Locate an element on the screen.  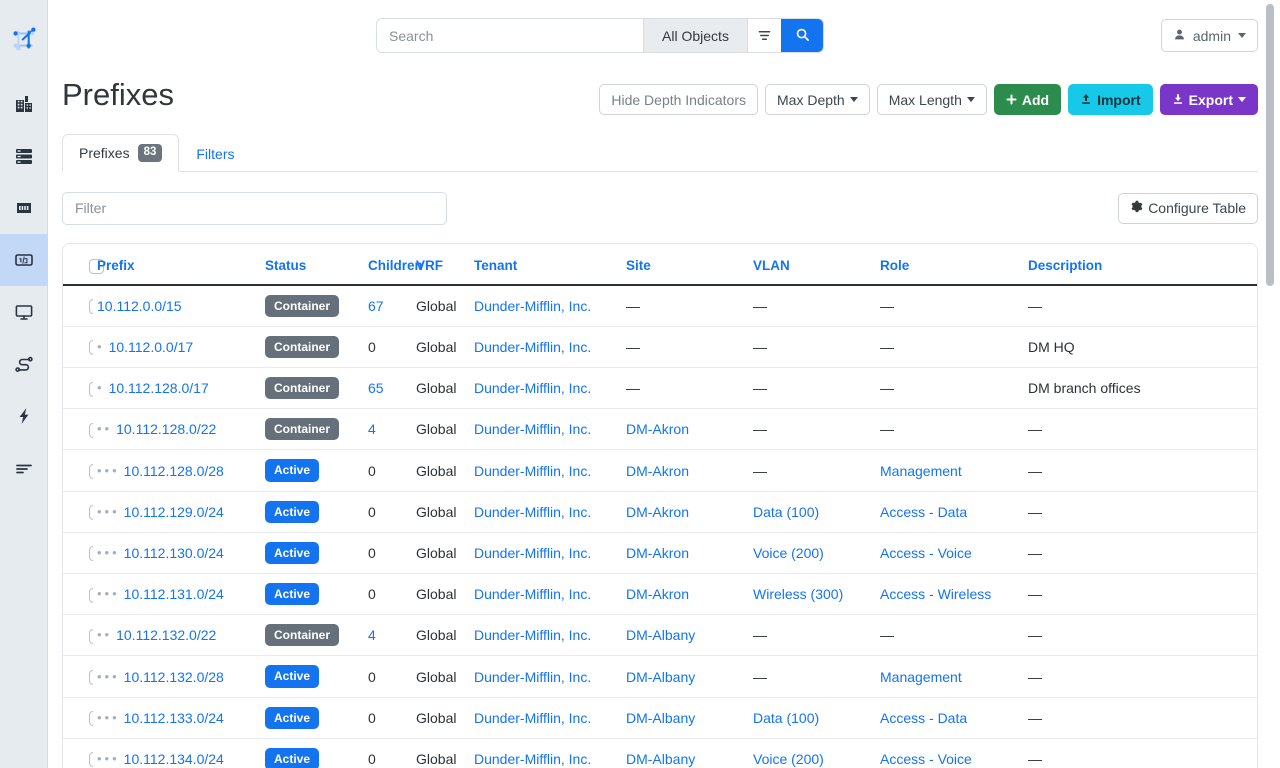
cell-prefix: 10.112.134.0/24 is located at coordinates (173, 758).